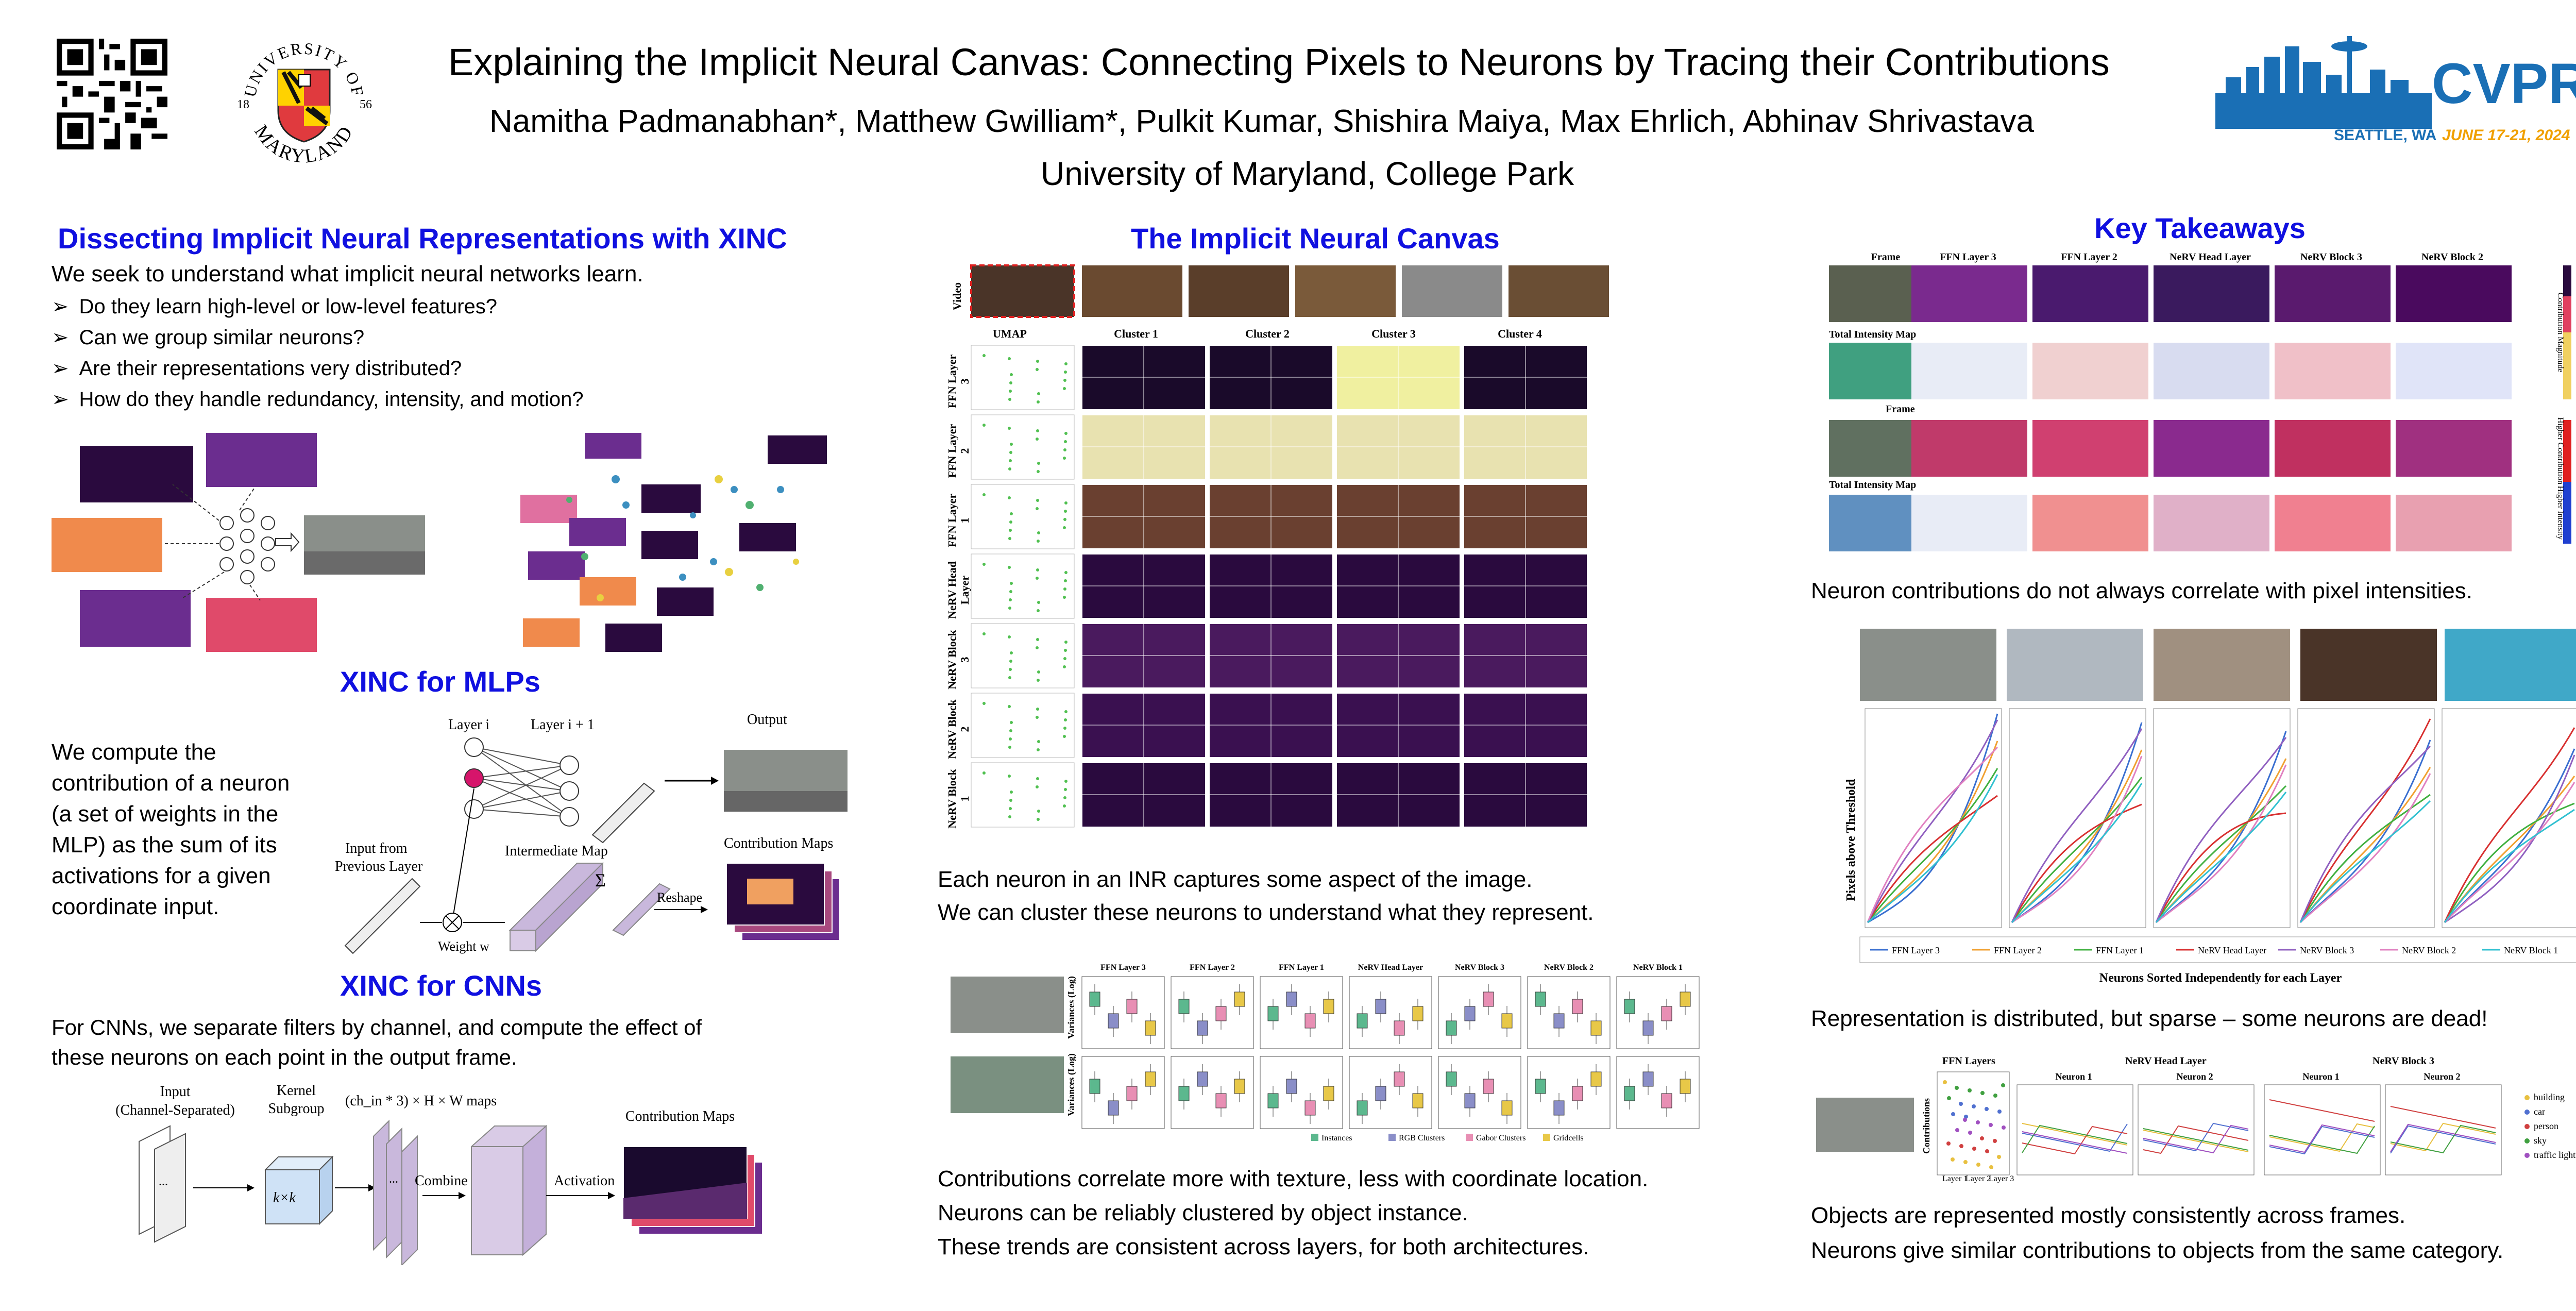 The width and height of the screenshot is (2576, 1311). What do you see at coordinates (2320, 1077) in the screenshot?
I see `obj-panel-label: Neuron 1` at bounding box center [2320, 1077].